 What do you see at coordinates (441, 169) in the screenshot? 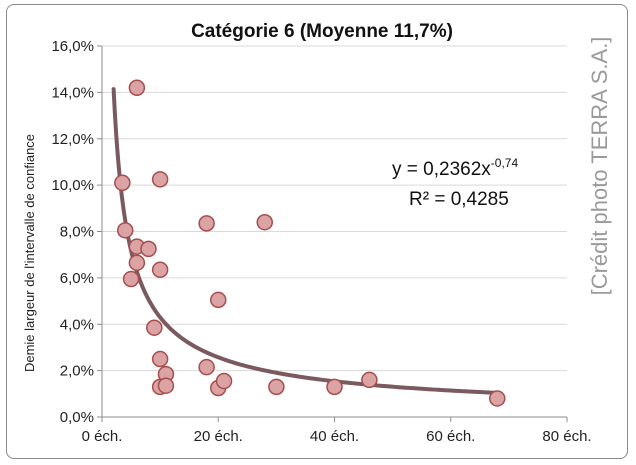
I see `trendline-equation-base: y = 0,2362x` at bounding box center [441, 169].